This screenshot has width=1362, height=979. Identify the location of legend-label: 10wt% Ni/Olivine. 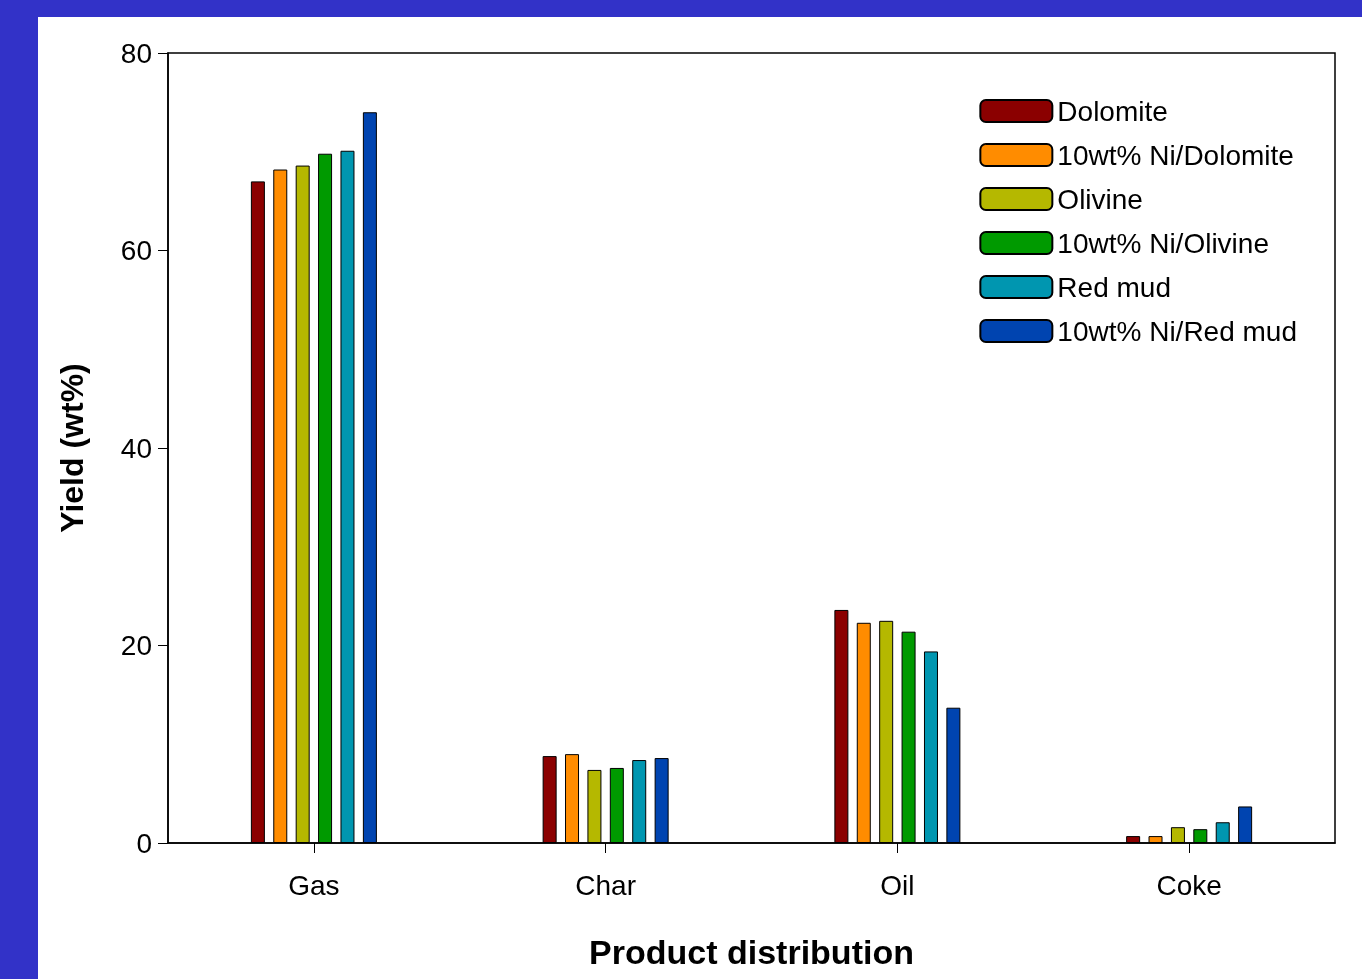
(1163, 243).